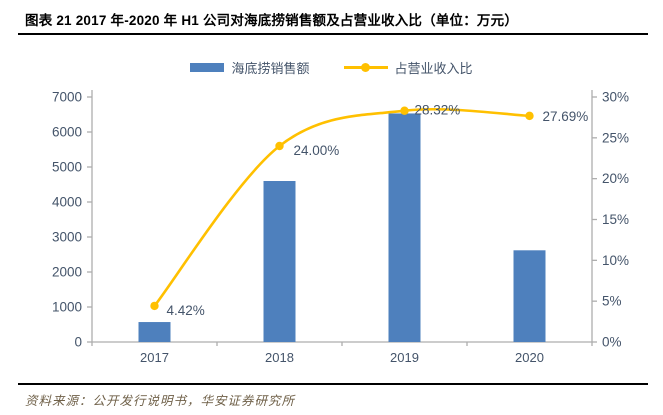 Image resolution: width=663 pixels, height=415 pixels. What do you see at coordinates (612, 342) in the screenshot?
I see `right-axis-tick-label: 0%` at bounding box center [612, 342].